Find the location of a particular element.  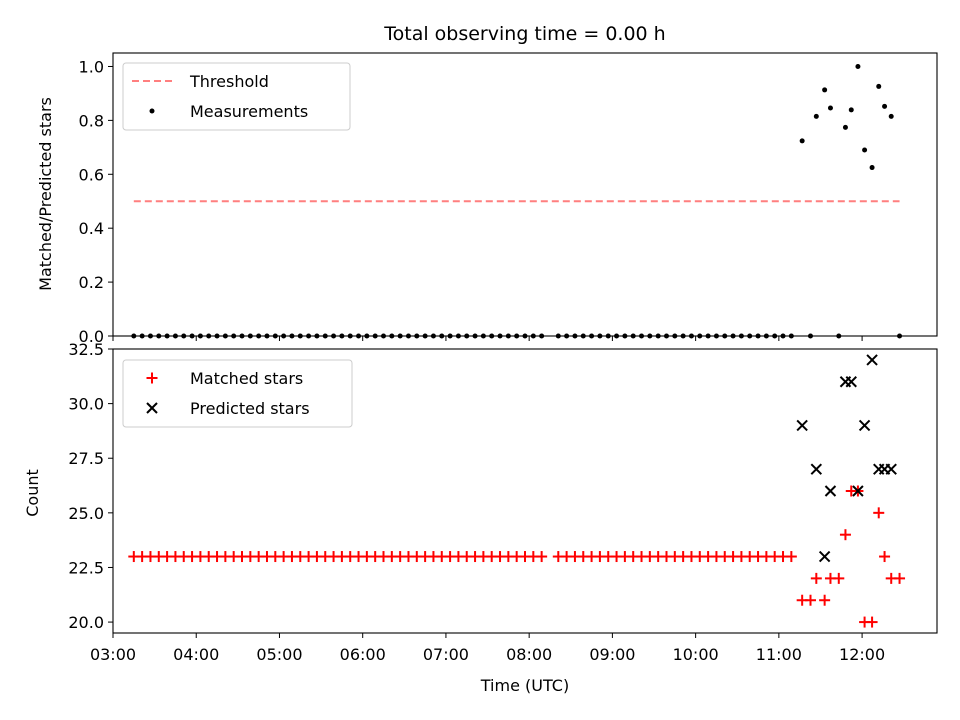

x-tick-label: 11:00 is located at coordinates (779, 654).